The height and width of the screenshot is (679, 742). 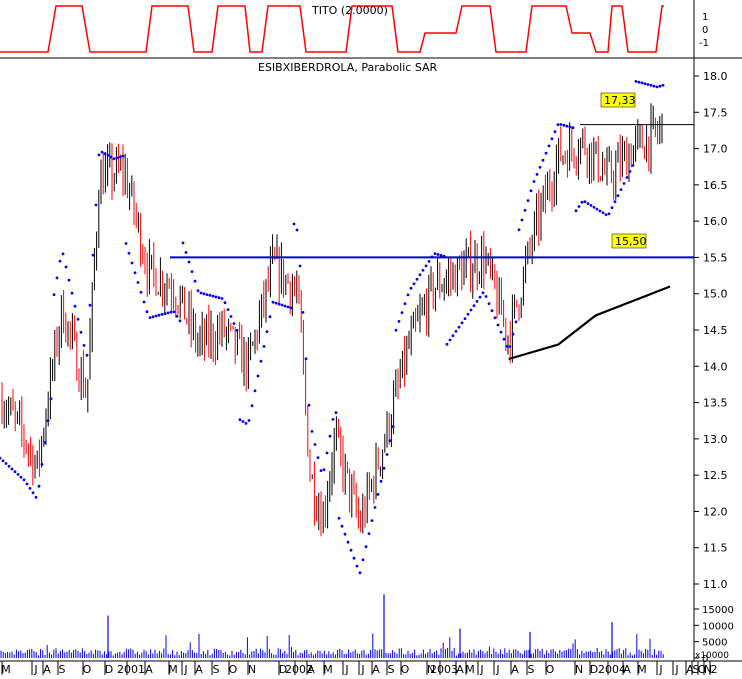 I want to click on price-tick-label: 11.0, so click(x=715, y=584).